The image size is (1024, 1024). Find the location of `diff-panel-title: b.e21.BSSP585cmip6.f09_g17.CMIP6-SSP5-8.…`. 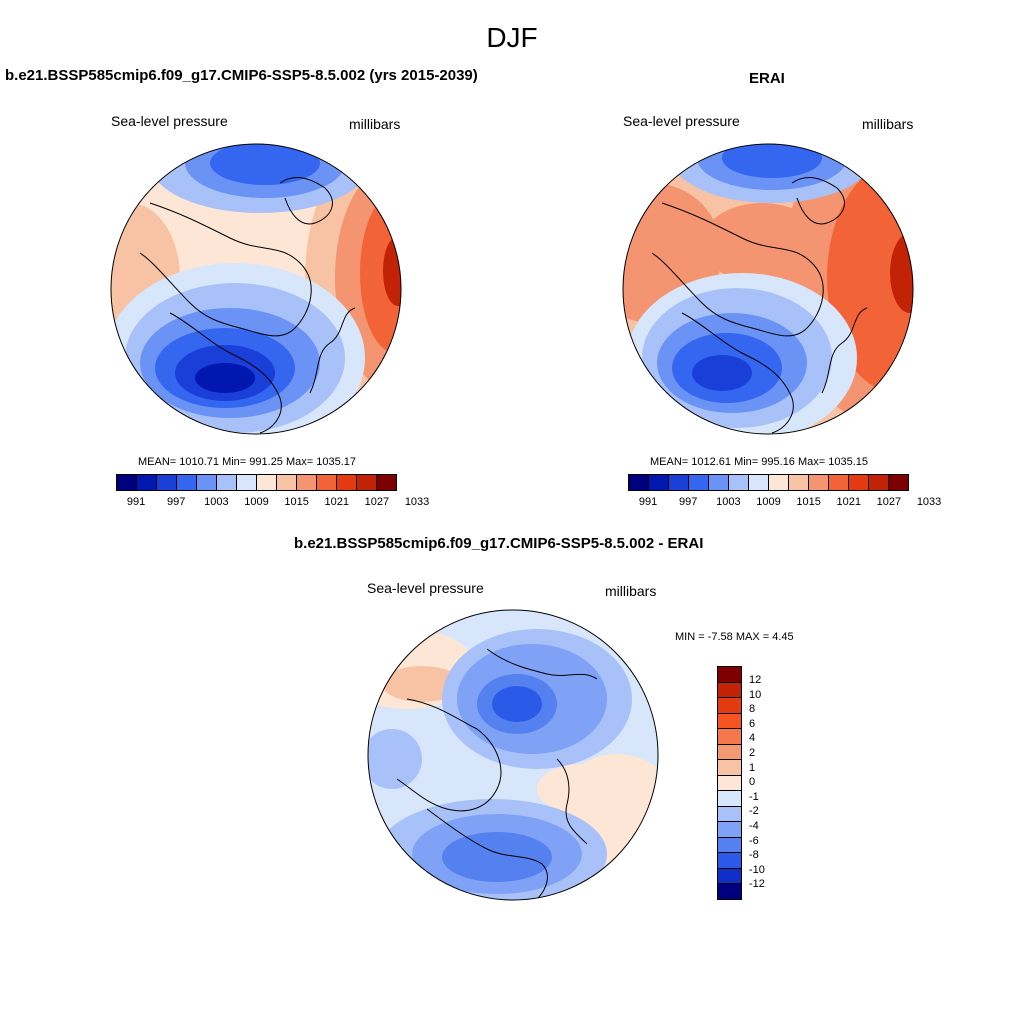

diff-panel-title: b.e21.BSSP585cmip6.f09_g17.CMIP6-SSP5-8.… is located at coordinates (499, 543).